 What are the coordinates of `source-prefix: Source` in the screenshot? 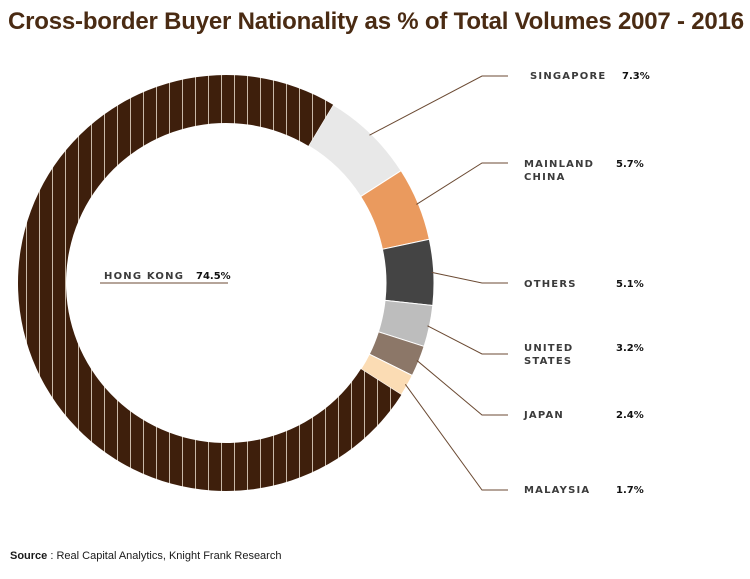 It's located at (29, 556).